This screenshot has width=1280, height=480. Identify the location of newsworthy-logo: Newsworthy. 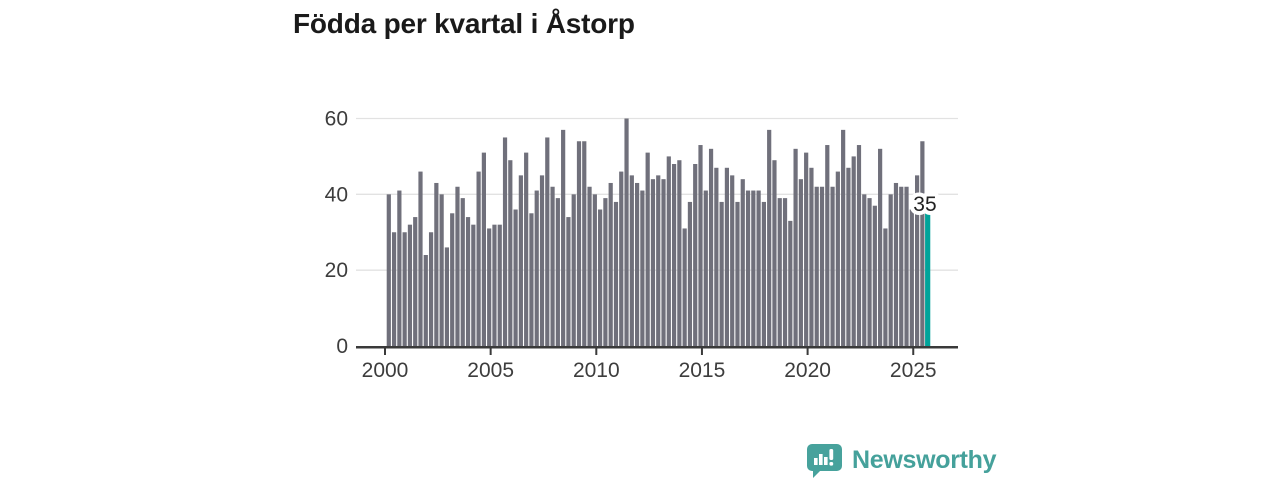
(901, 460).